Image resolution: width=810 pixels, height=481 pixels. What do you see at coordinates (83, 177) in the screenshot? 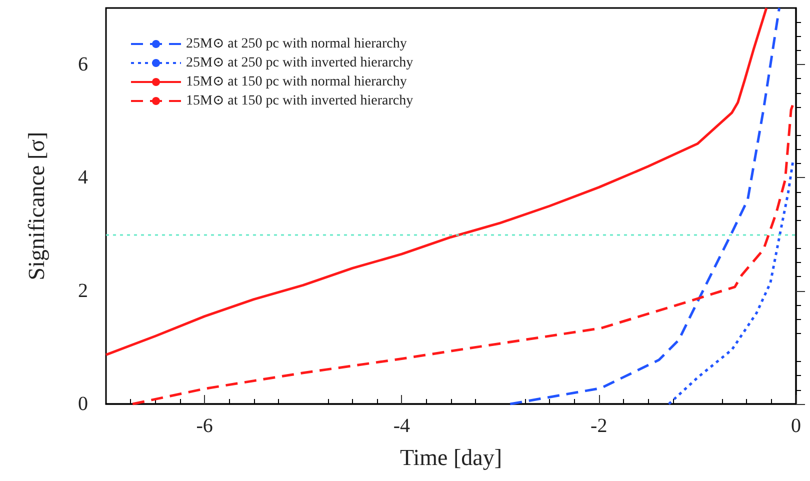
I see `y-tick-label: 4` at bounding box center [83, 177].